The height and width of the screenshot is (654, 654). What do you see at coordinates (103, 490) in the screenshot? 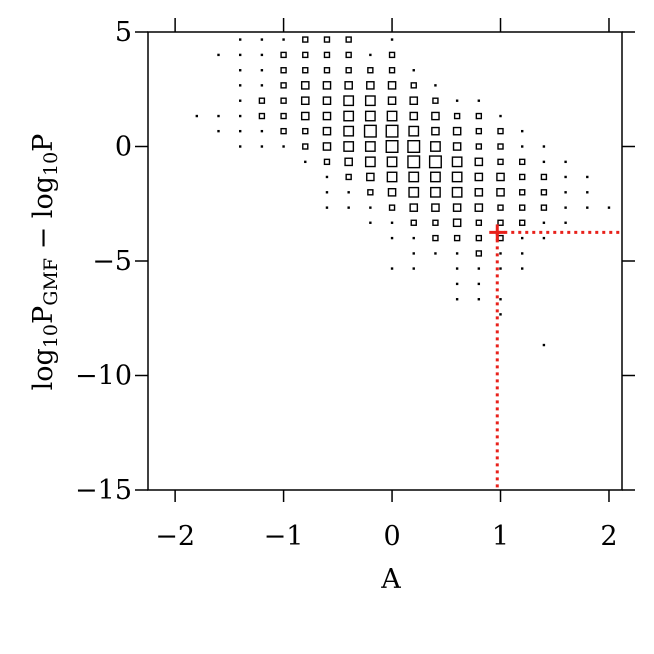
I see `y-tick-label: −15` at bounding box center [103, 490].